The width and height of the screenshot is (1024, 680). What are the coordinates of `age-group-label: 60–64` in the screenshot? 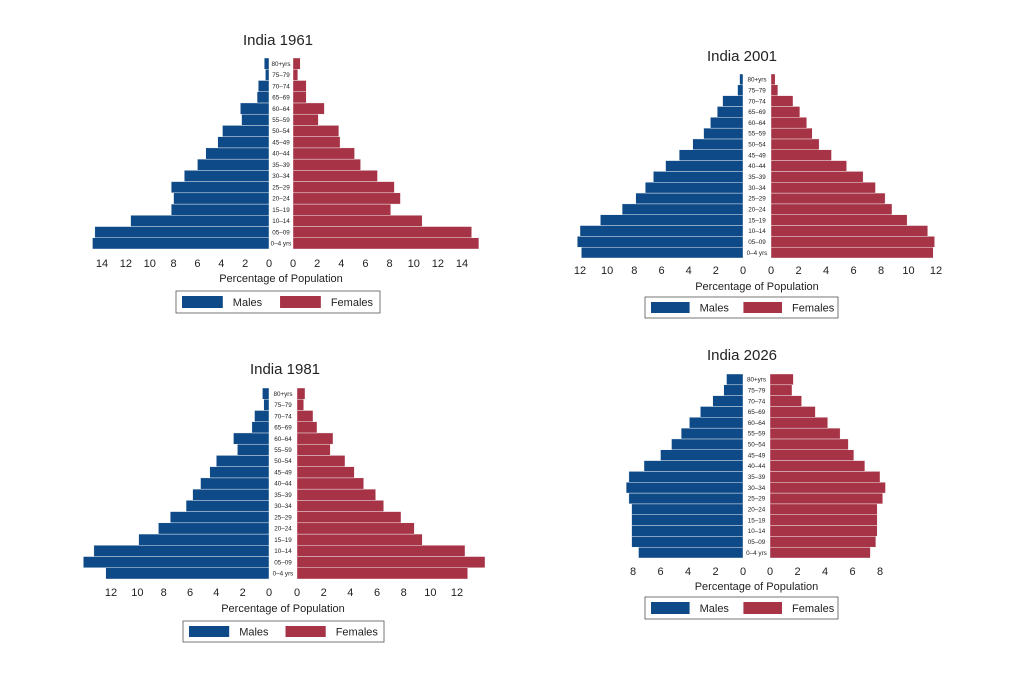 It's located at (283, 439).